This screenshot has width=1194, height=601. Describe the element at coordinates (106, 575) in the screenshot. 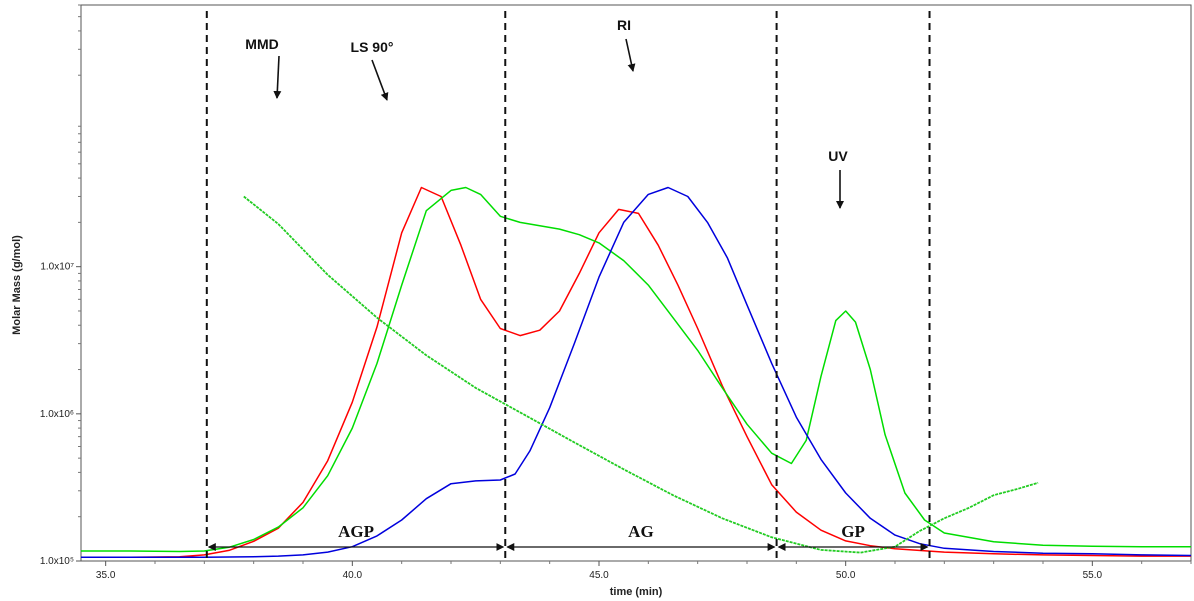

I see `x-tick-label: 35.0` at that location.